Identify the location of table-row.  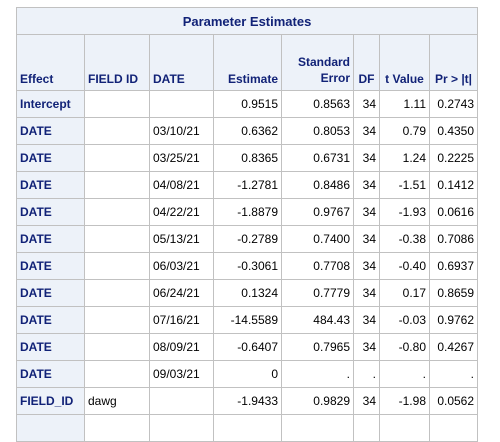
(247, 428).